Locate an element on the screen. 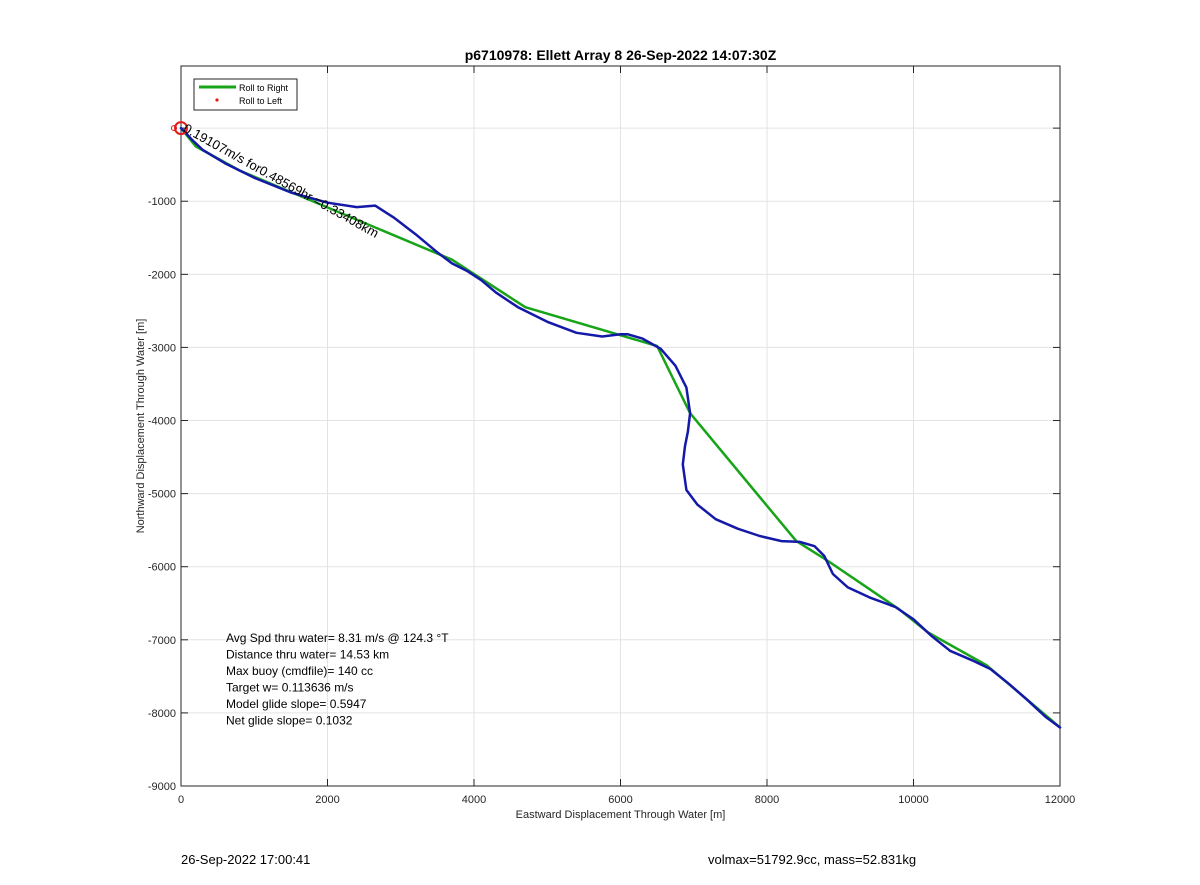 Image resolution: width=1200 pixels, height=885 pixels. x-tick-label: 2000 is located at coordinates (327, 800).